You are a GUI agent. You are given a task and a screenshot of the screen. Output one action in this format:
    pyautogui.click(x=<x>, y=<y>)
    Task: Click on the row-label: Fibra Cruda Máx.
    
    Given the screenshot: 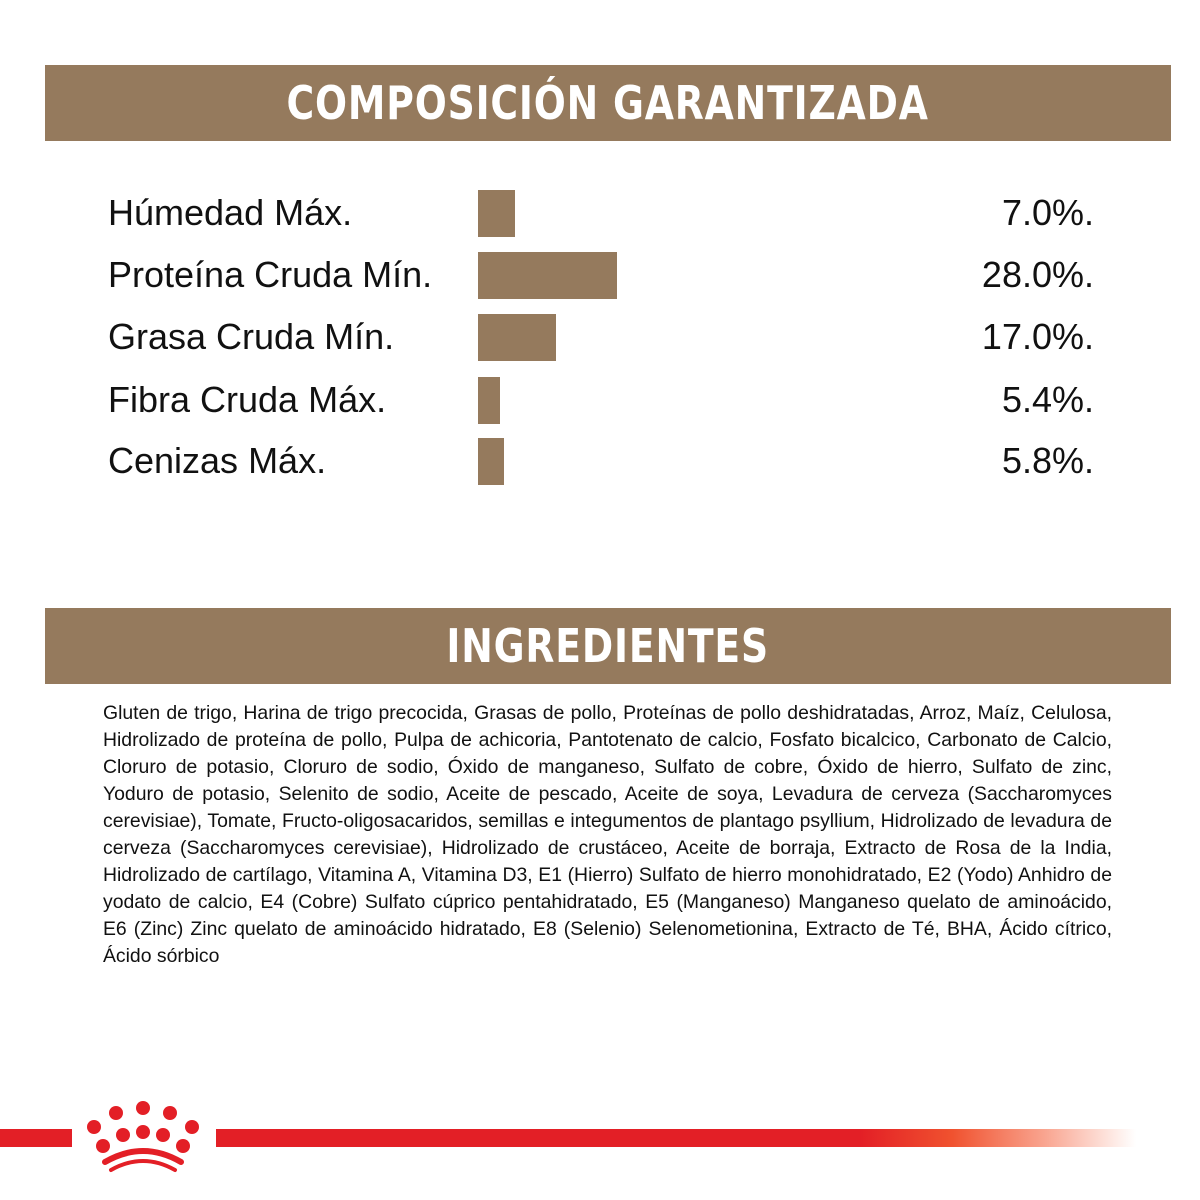 What is the action you would take?
    pyautogui.click(x=247, y=399)
    